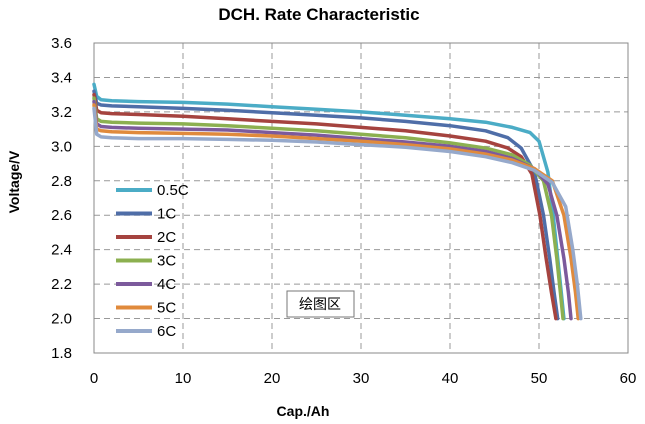 The image size is (645, 424). I want to click on y-tick-label: 2.4, so click(61, 250).